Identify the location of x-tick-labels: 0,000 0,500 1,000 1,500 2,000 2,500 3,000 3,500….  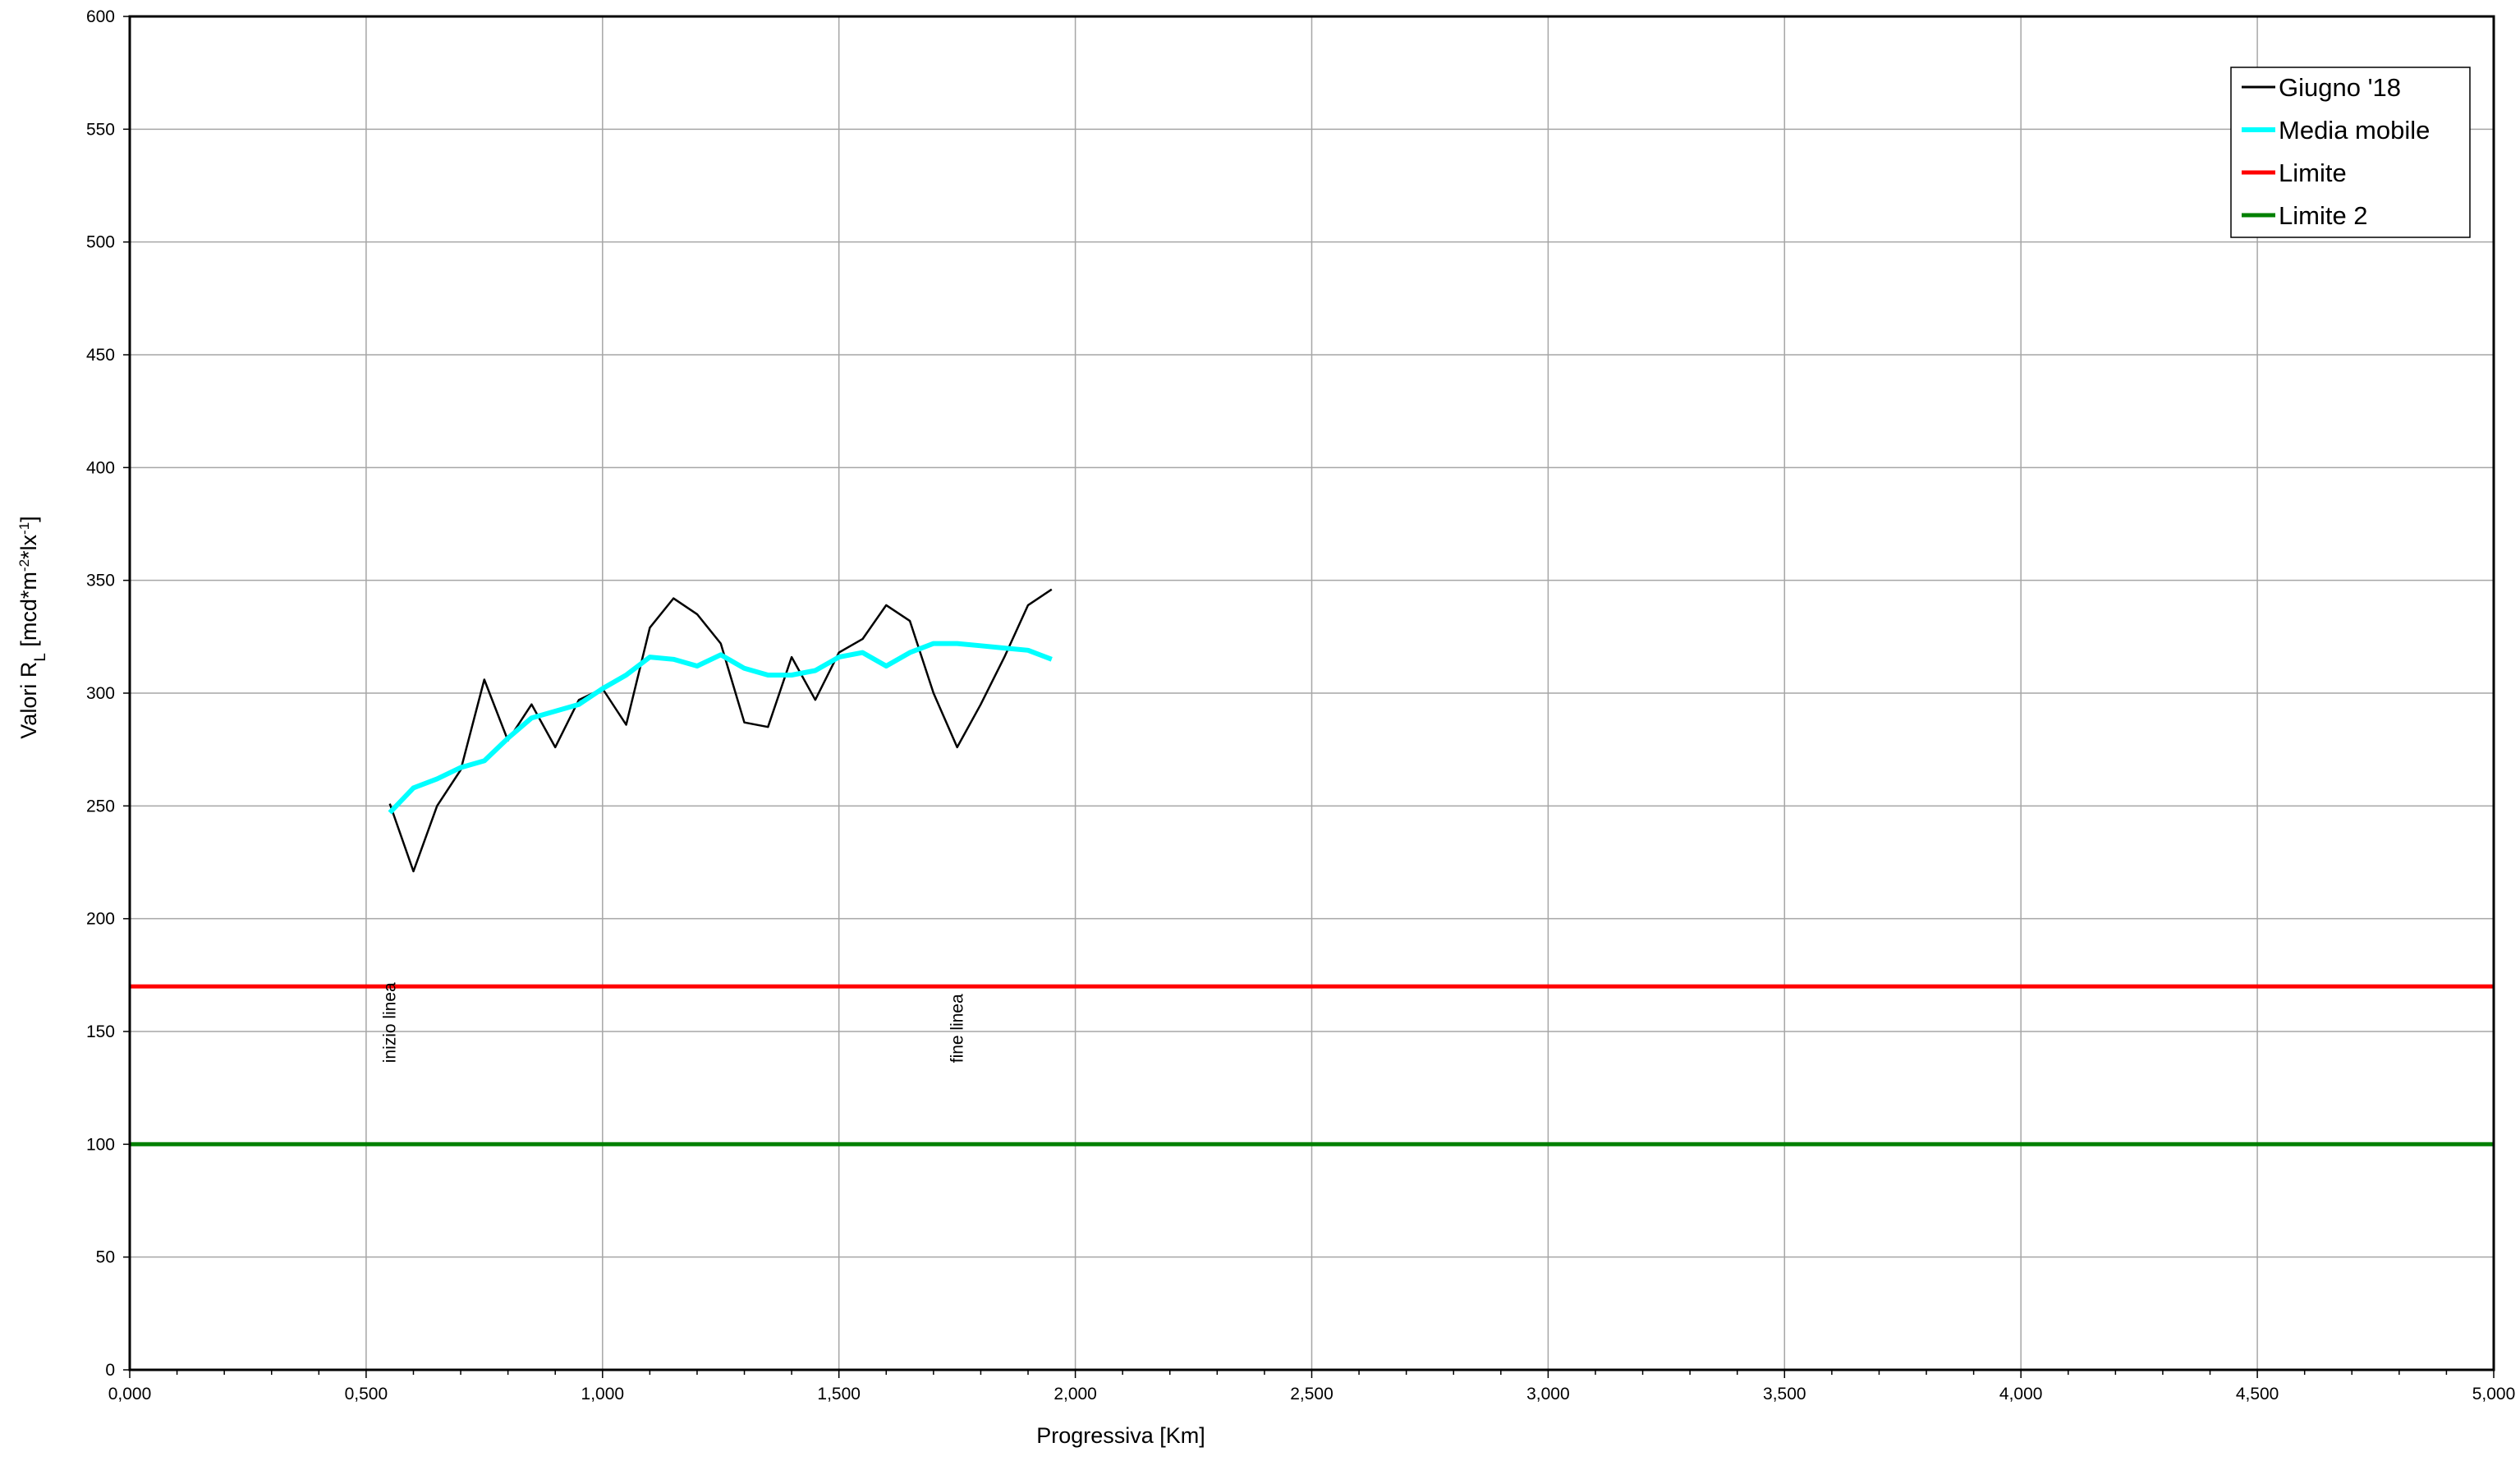
(1312, 1394).